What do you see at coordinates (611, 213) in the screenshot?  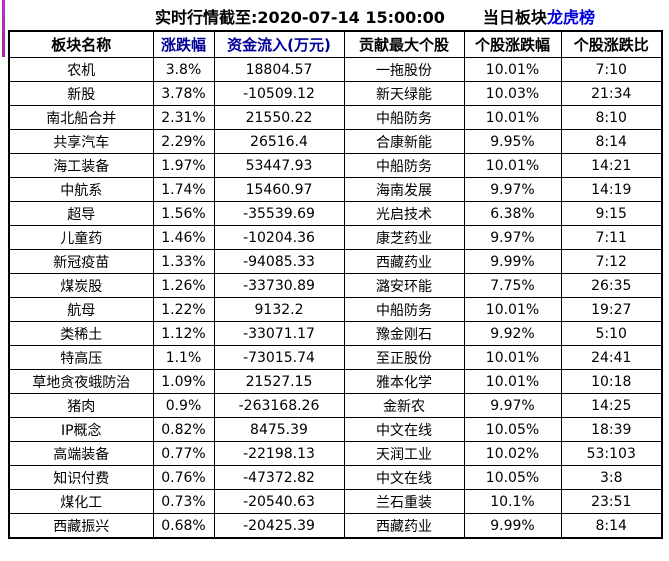 I see `up-down-ratio-cell: 9:15` at bounding box center [611, 213].